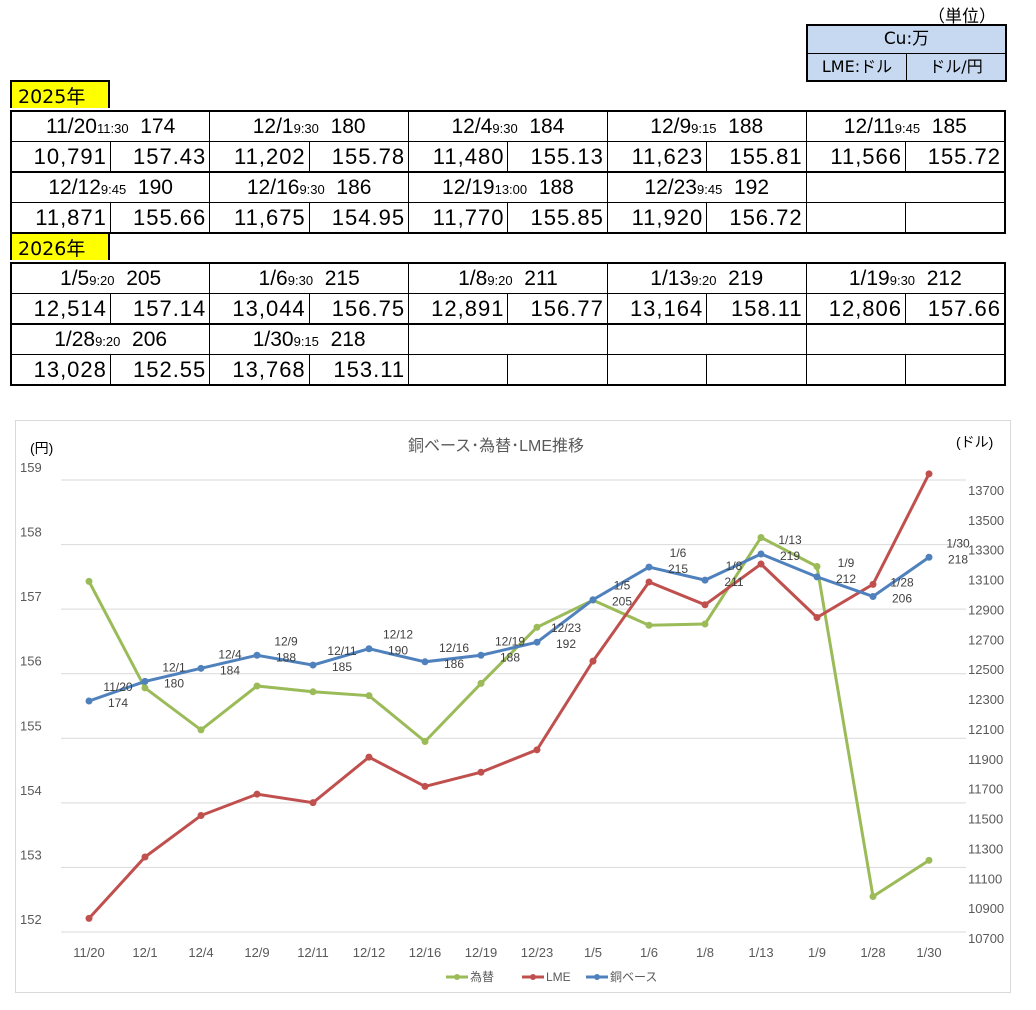 Image resolution: width=1036 pixels, height=1010 pixels. I want to click on data-label-value: 219, so click(790, 556).